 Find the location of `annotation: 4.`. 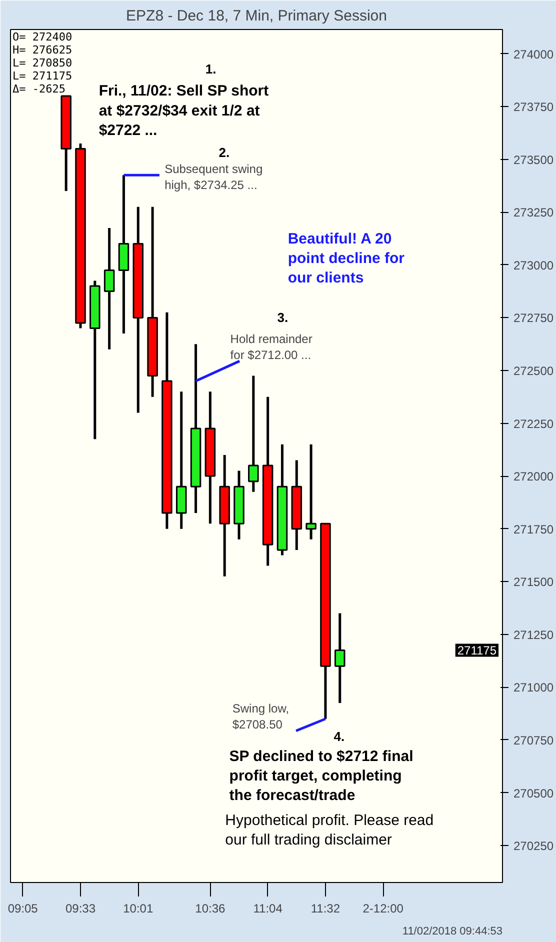

annotation: 4. is located at coordinates (339, 736).